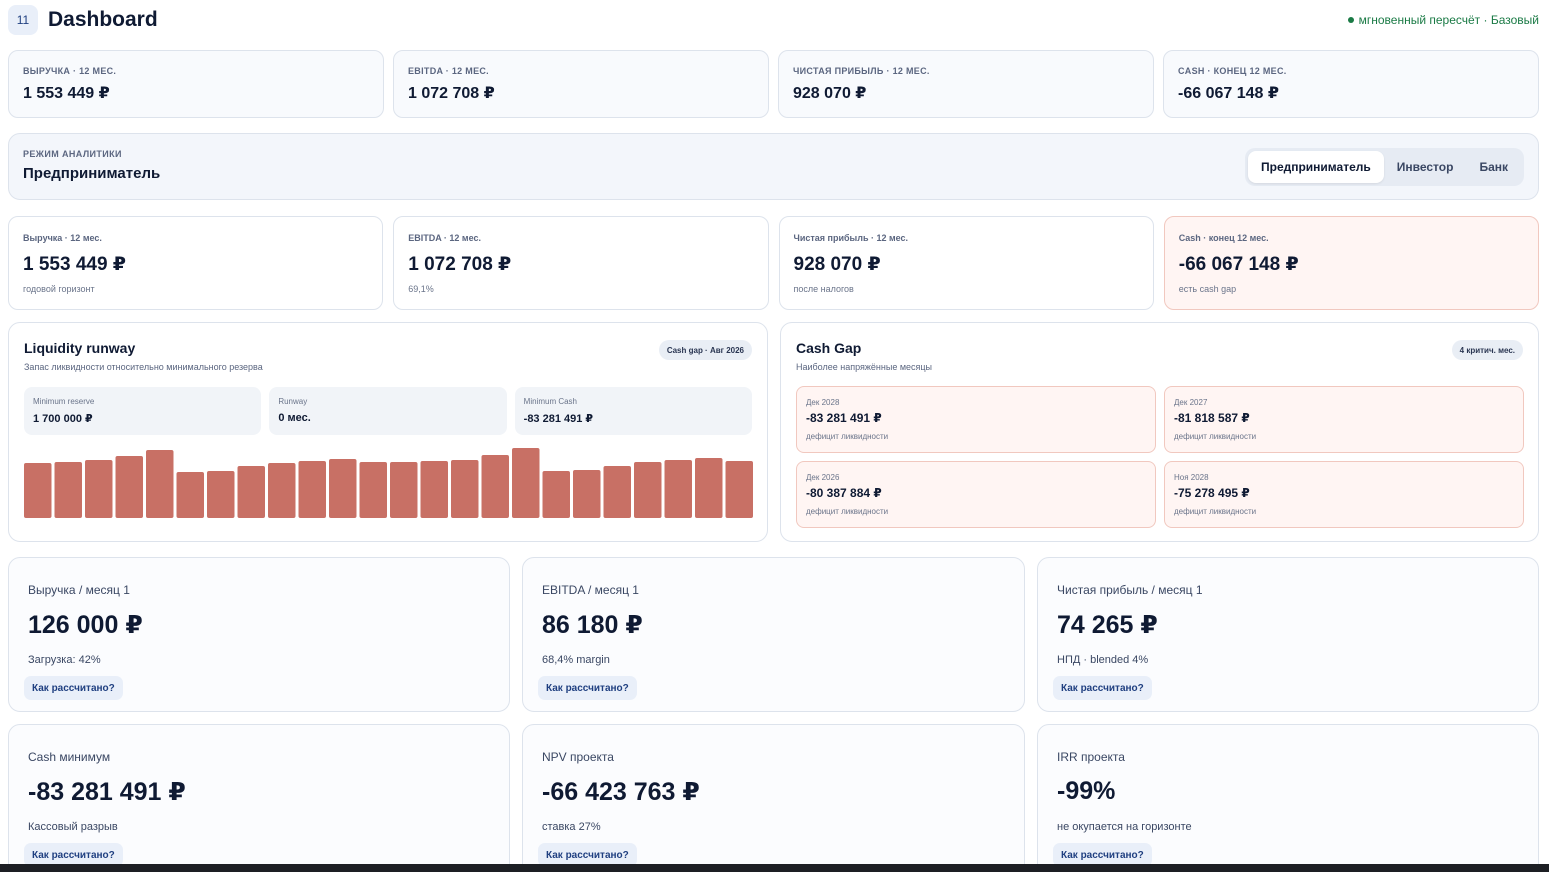 Image resolution: width=1549 pixels, height=872 pixels. Describe the element at coordinates (1448, 20) in the screenshot. I see `recalc-status-text: мгновенный пересчёт · Базовый` at that location.